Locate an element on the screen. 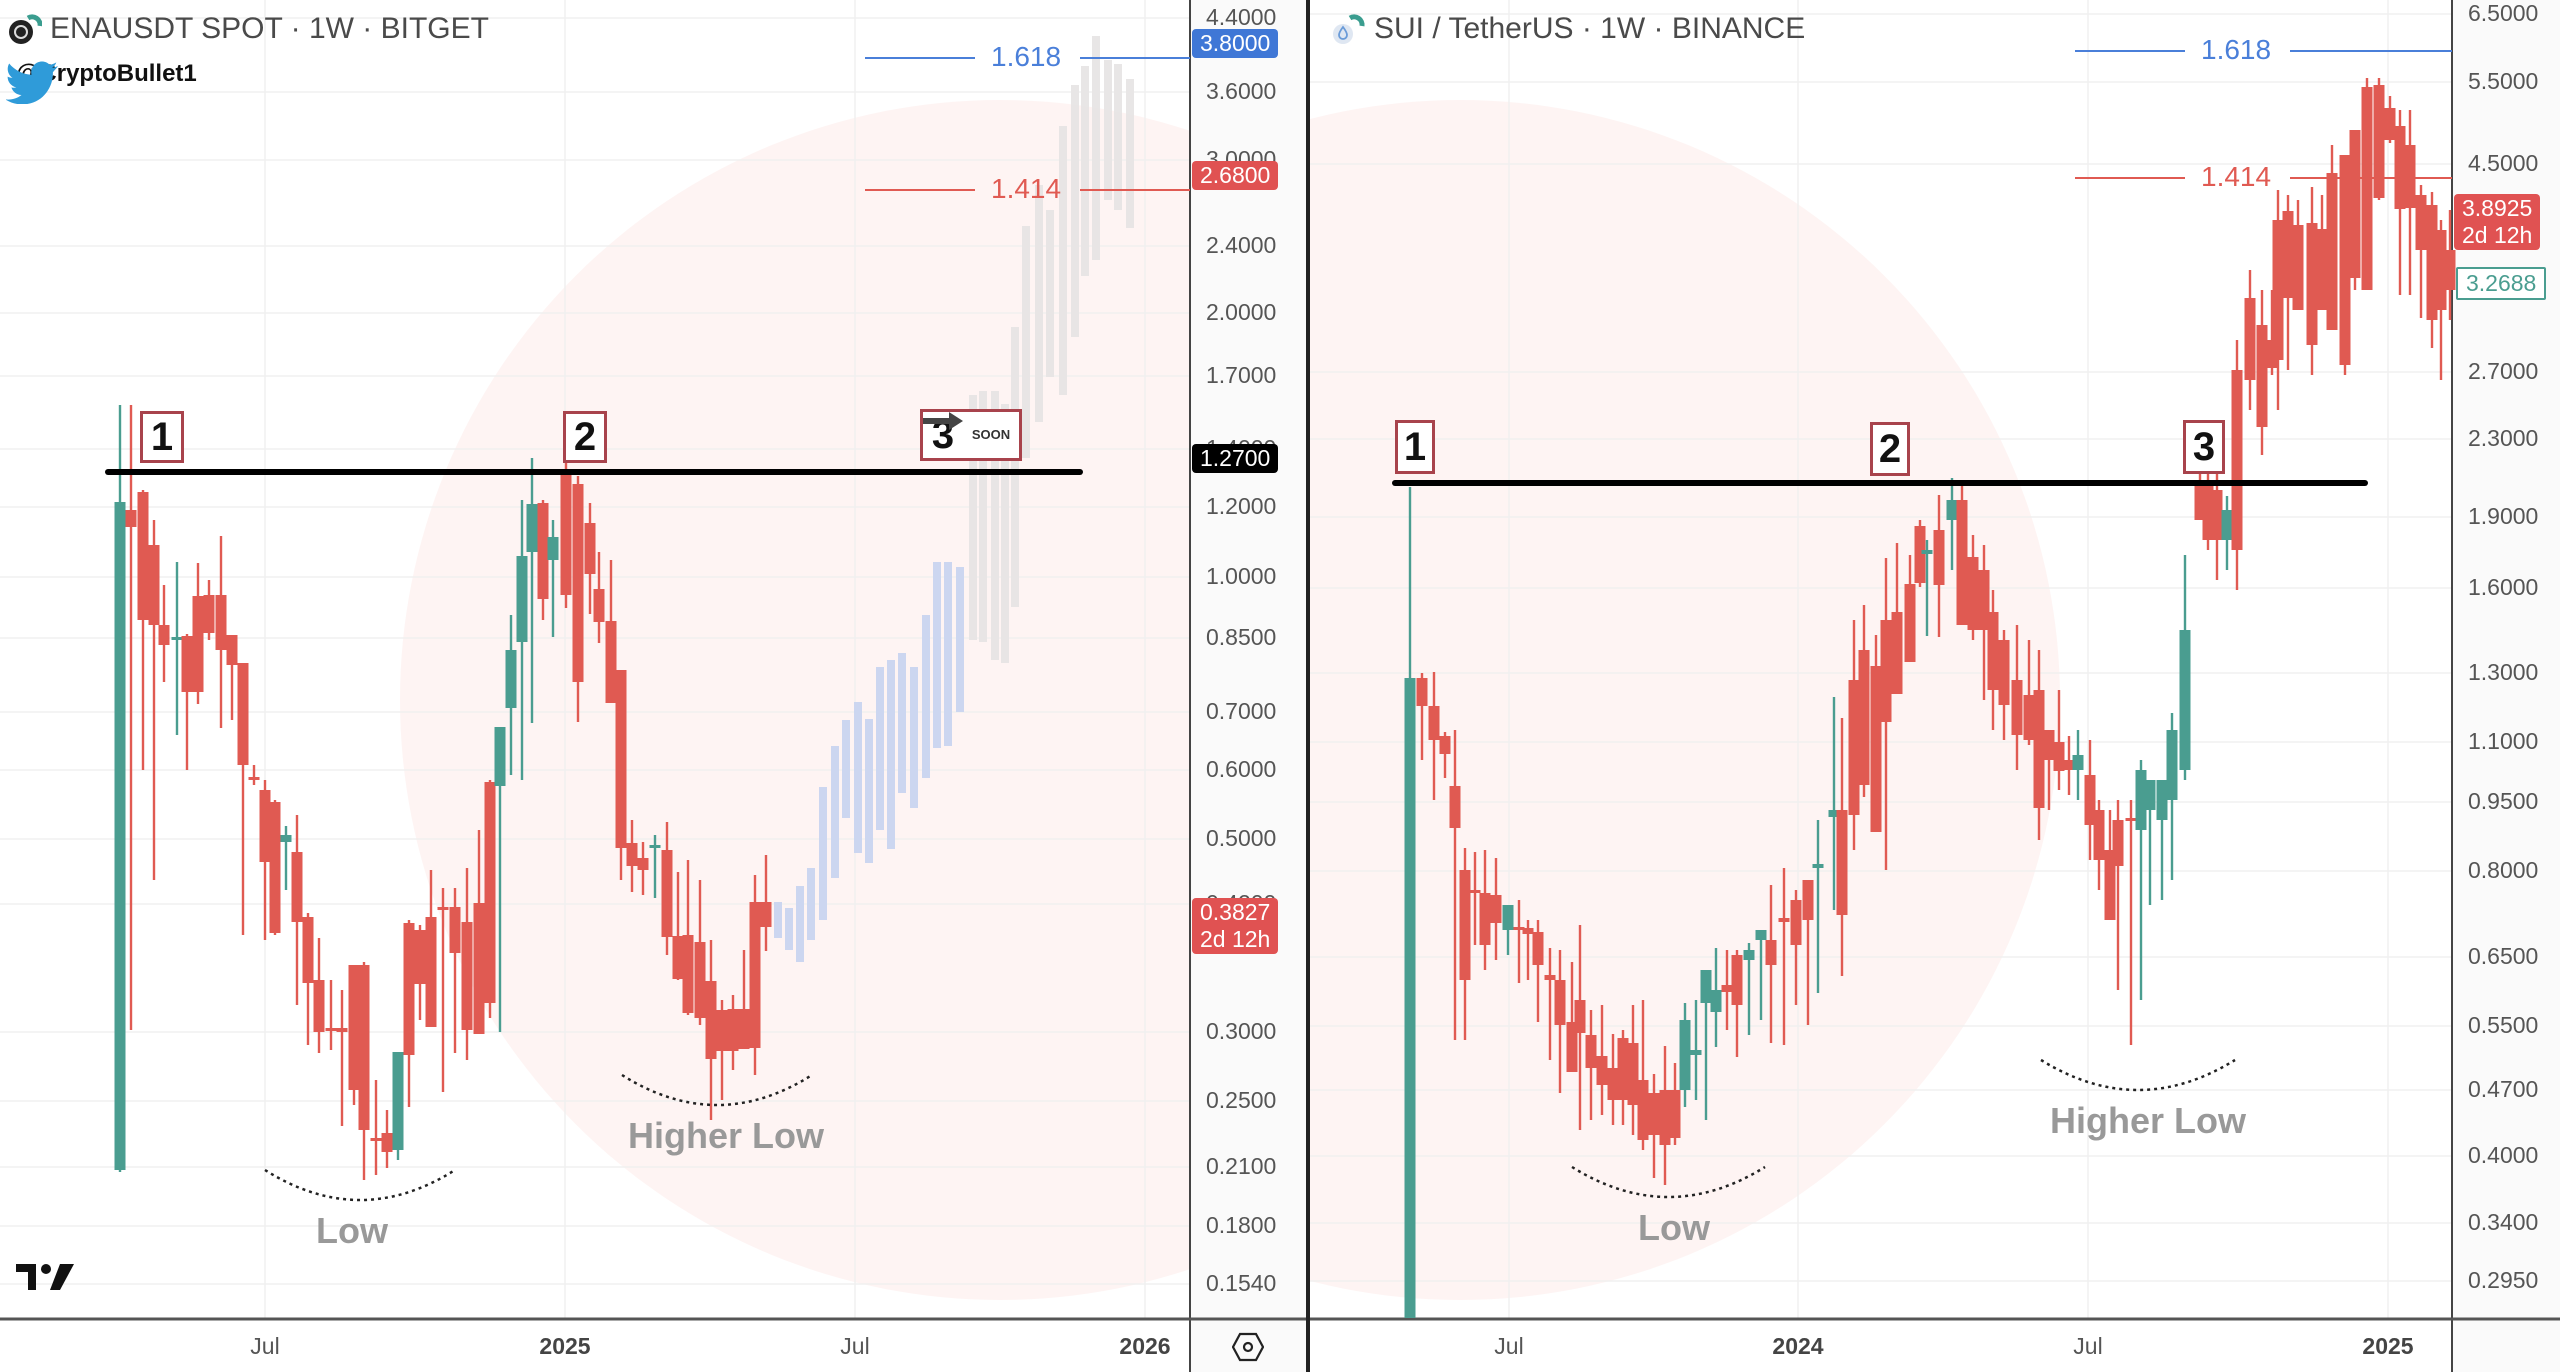 The height and width of the screenshot is (1372, 2560). sui-logo-icon is located at coordinates (1349, 29).